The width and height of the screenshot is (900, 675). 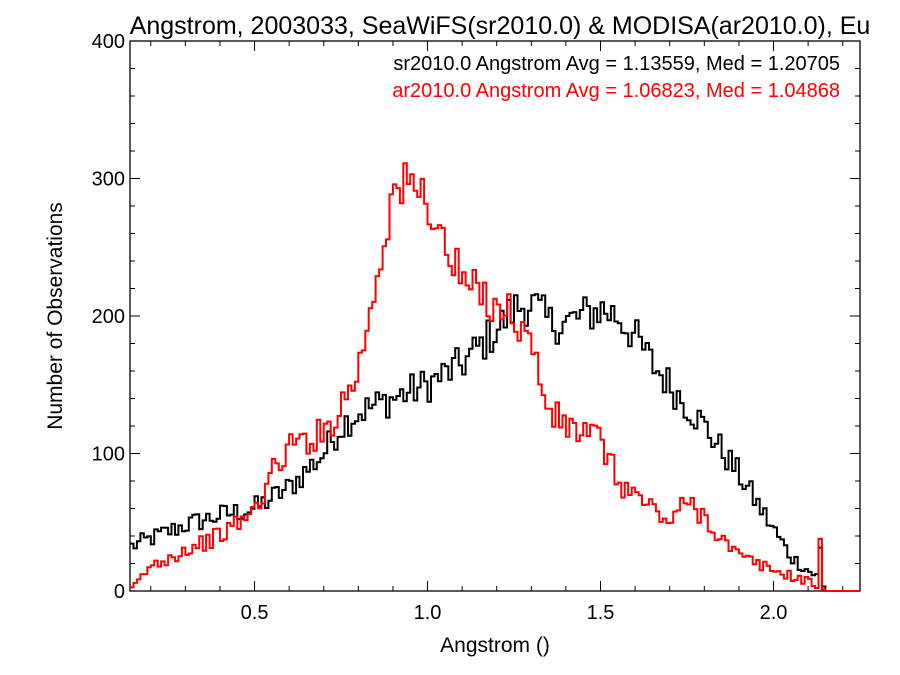 I want to click on x-tick-label: 1.0, so click(x=428, y=613).